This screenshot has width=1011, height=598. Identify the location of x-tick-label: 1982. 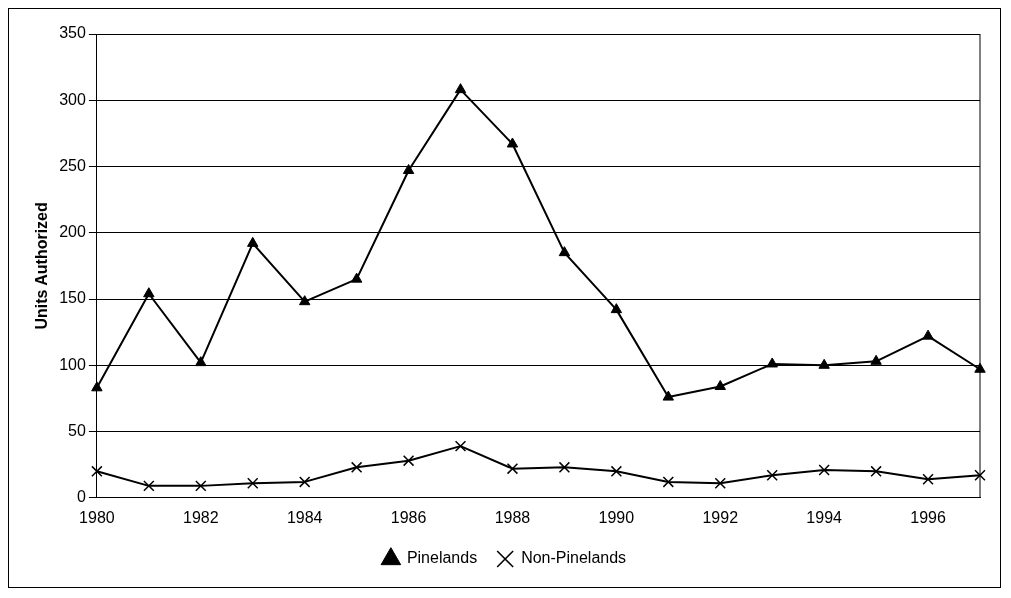
(200, 517).